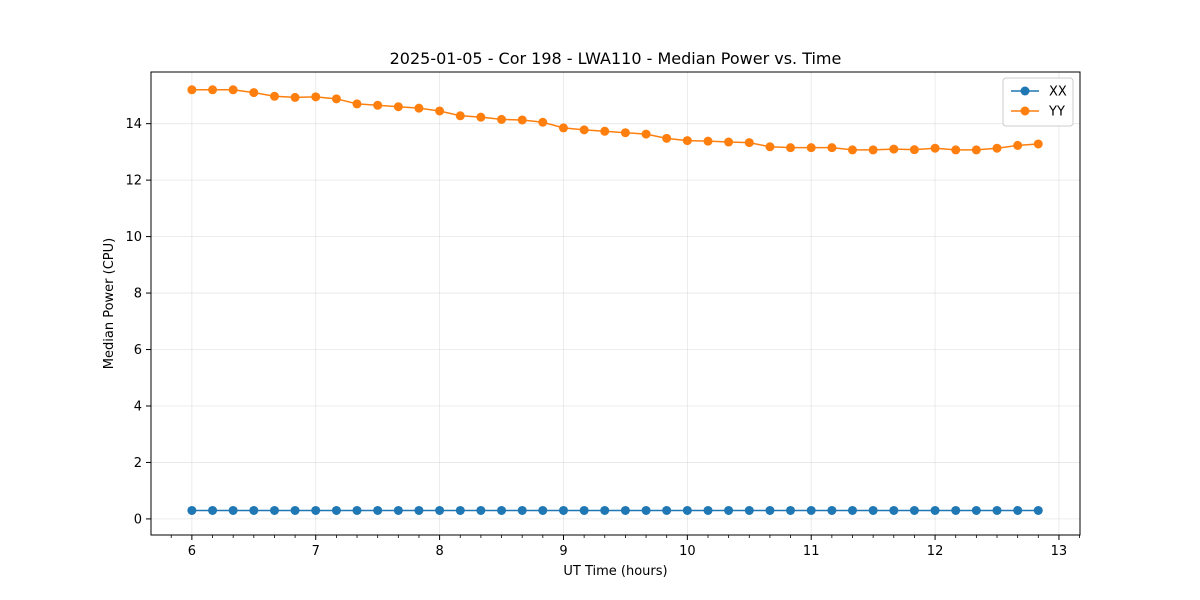 The height and width of the screenshot is (600, 1200). Describe the element at coordinates (935, 551) in the screenshot. I see `x-tick-label: 12` at that location.